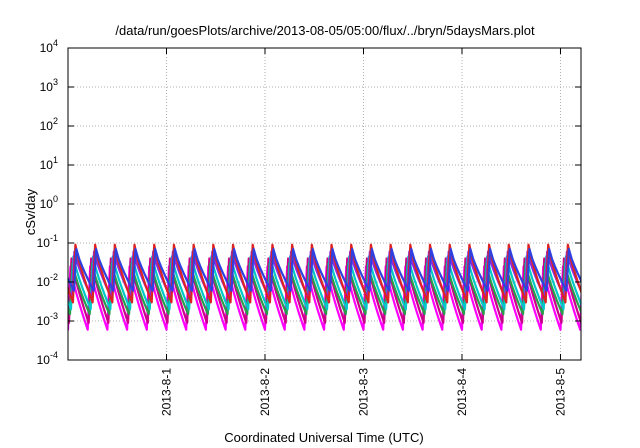 The image size is (640, 448). I want to click on y-tick-label: 10⁻¹, so click(47, 241).